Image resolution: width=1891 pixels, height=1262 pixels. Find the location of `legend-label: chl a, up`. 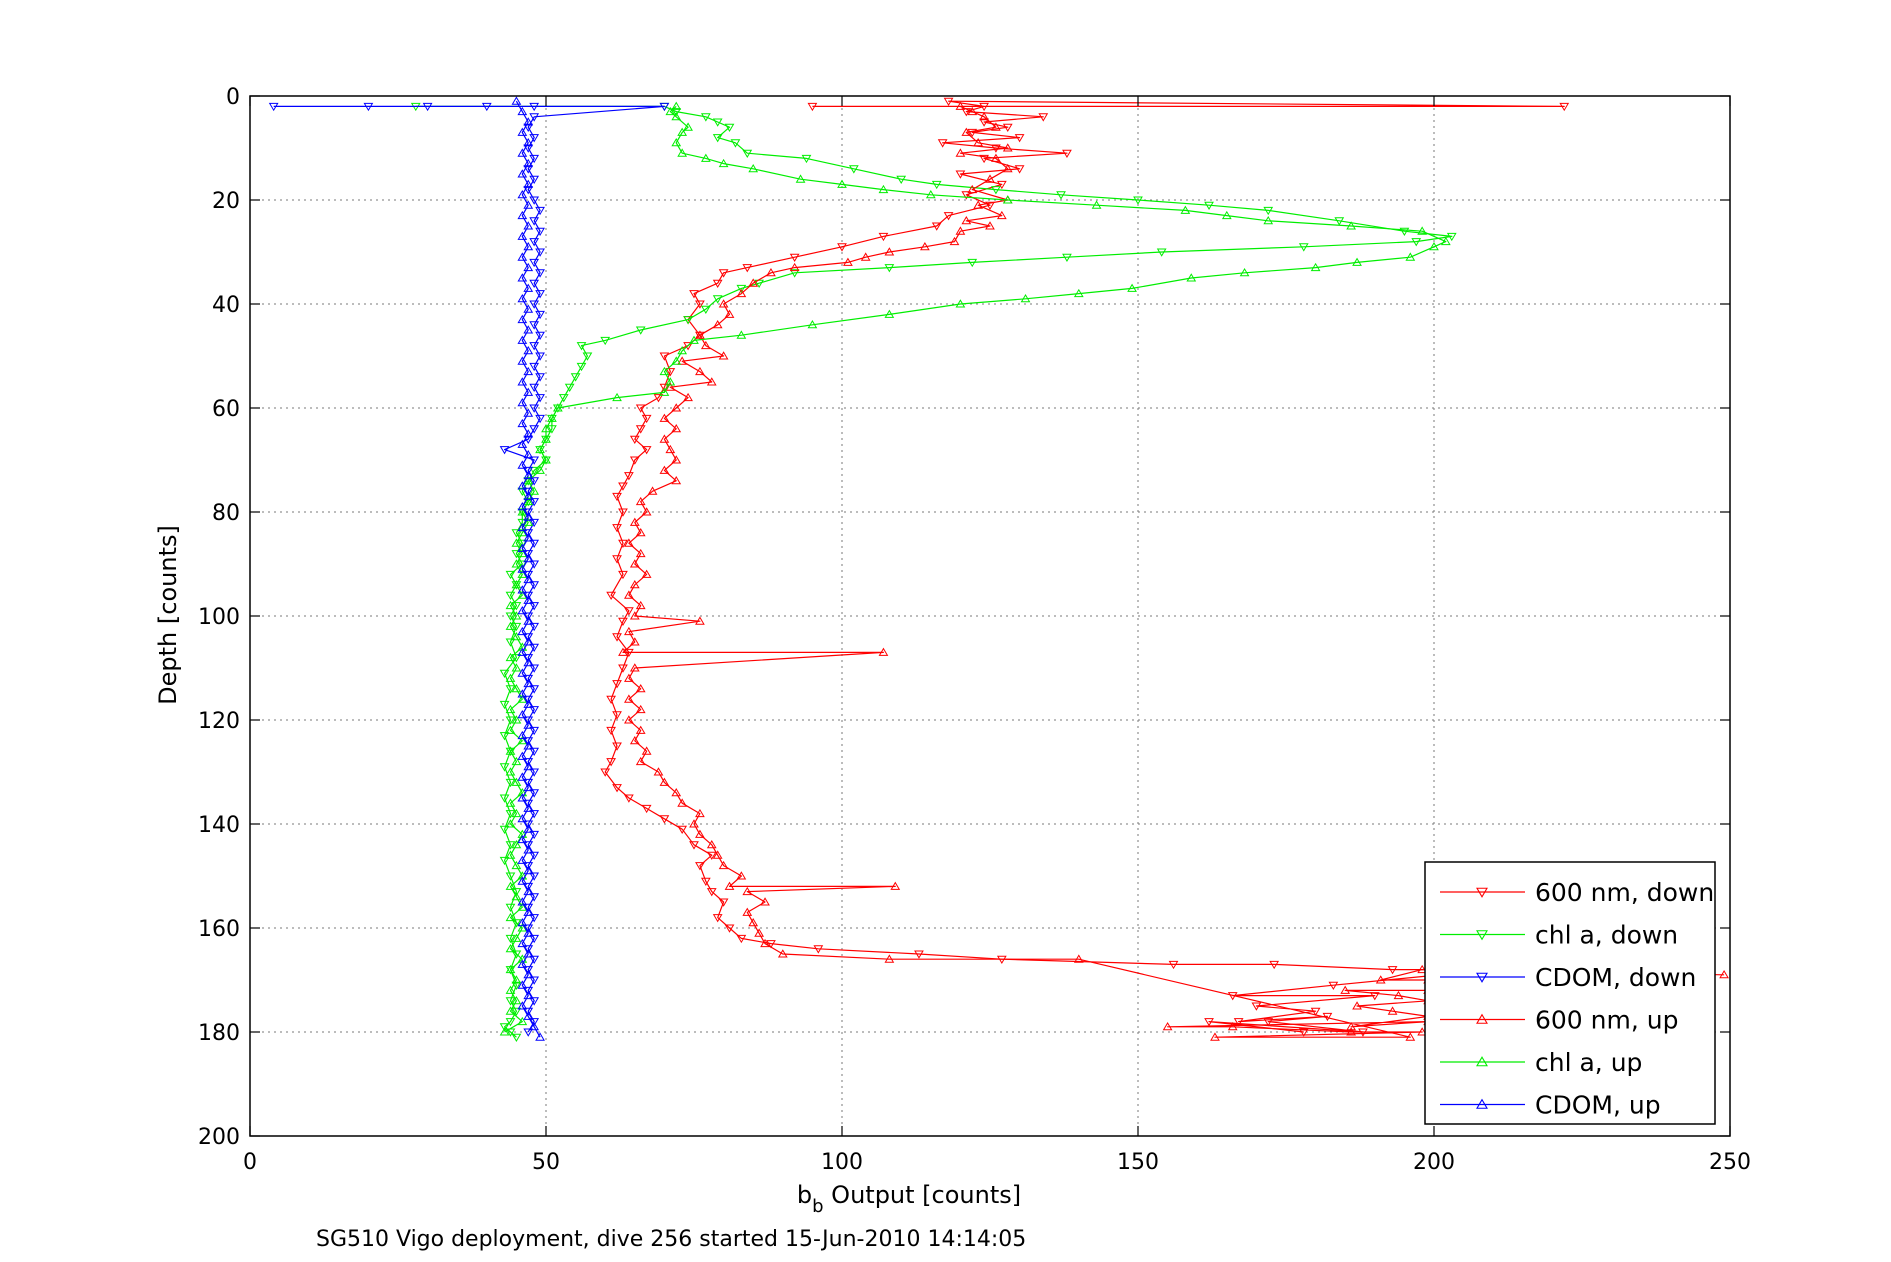

legend-label: chl a, up is located at coordinates (1588, 1062).